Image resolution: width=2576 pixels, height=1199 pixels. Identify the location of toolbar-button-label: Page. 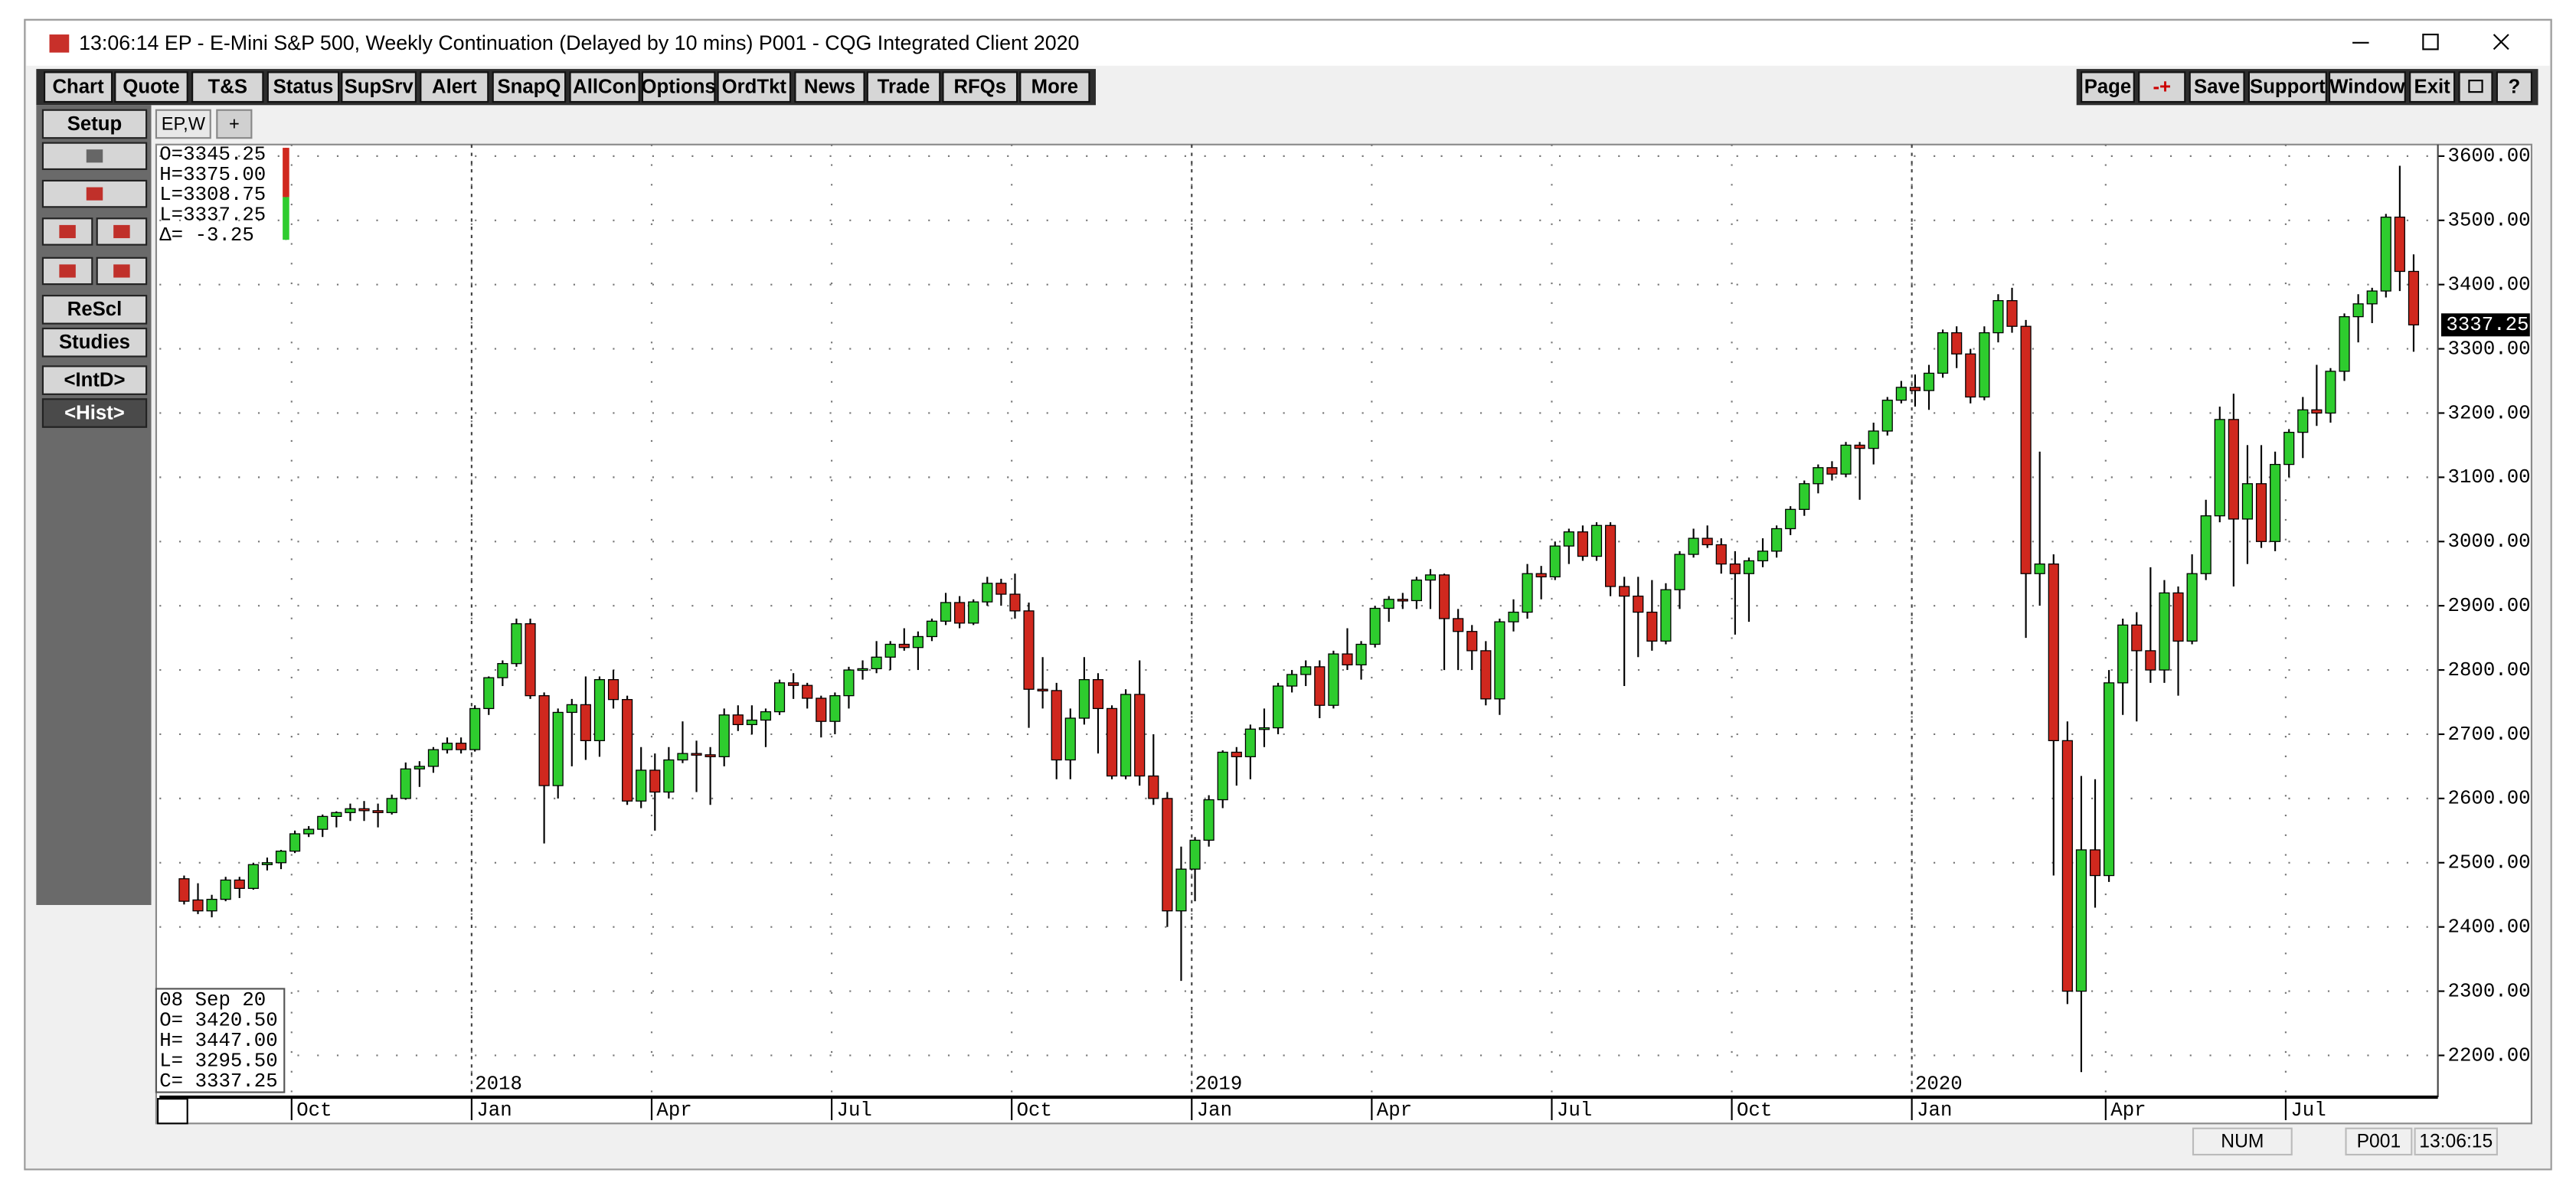
(2108, 87).